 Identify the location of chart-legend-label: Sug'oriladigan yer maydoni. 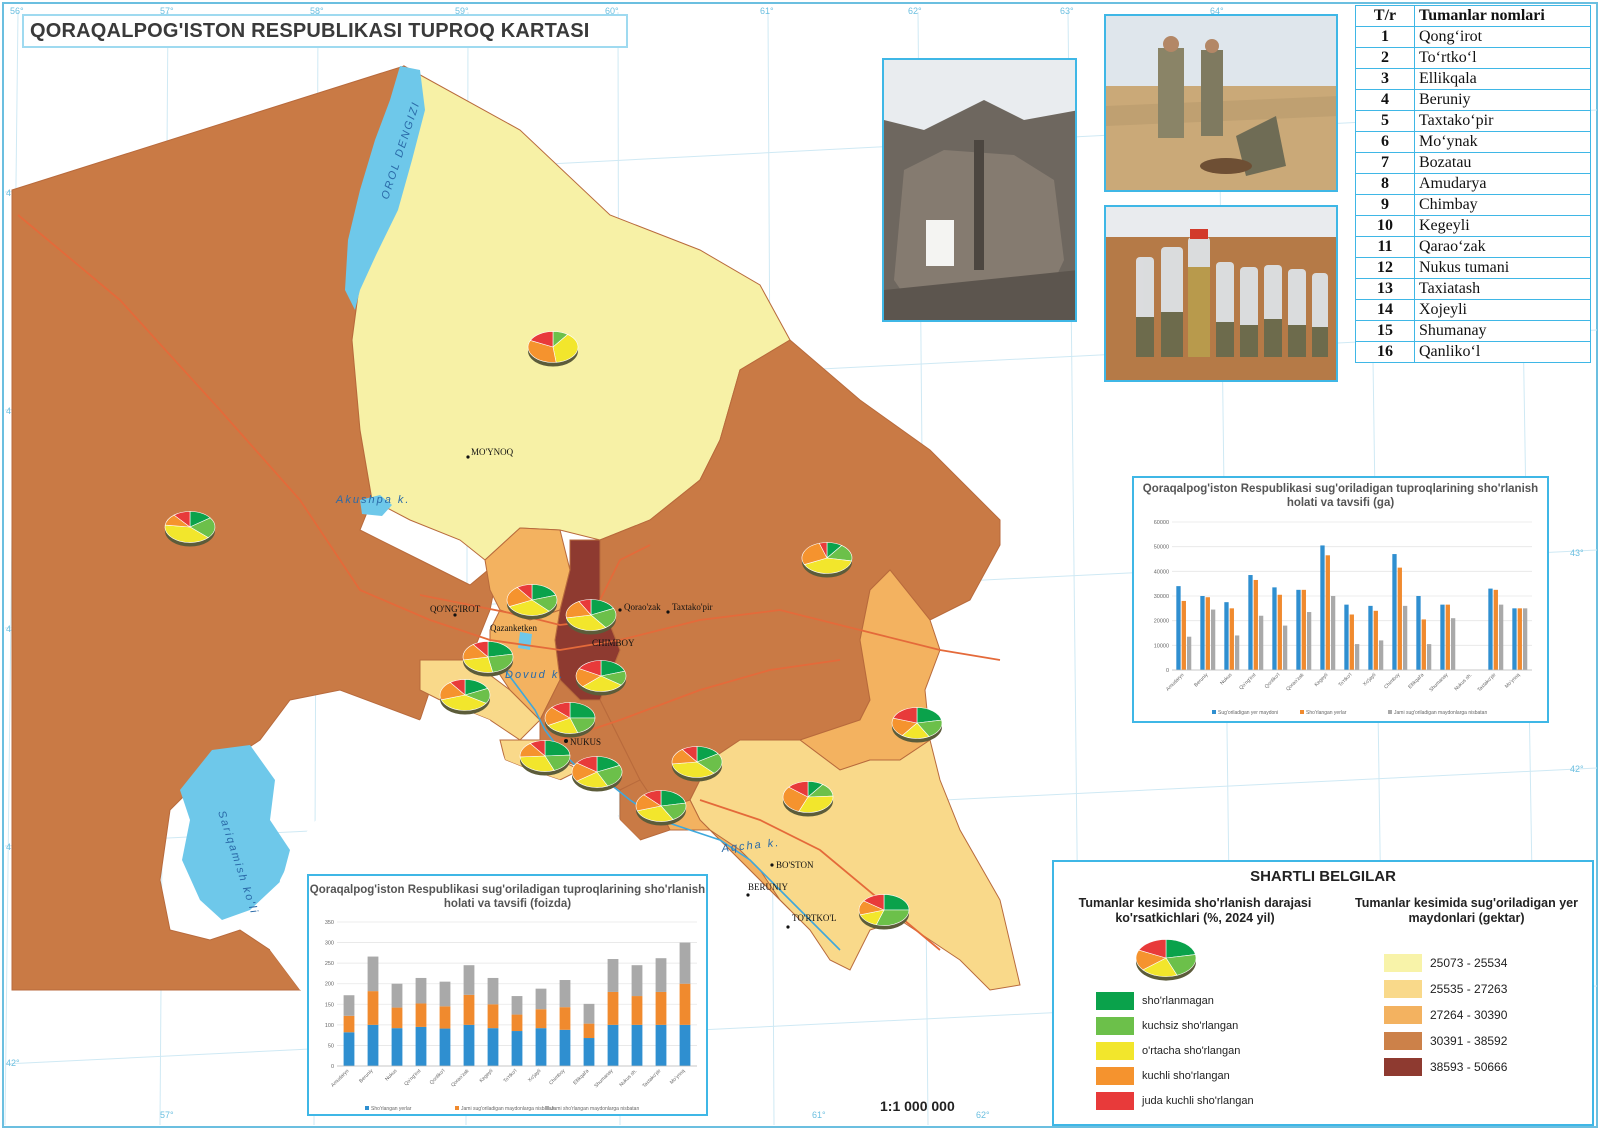
(1248, 713).